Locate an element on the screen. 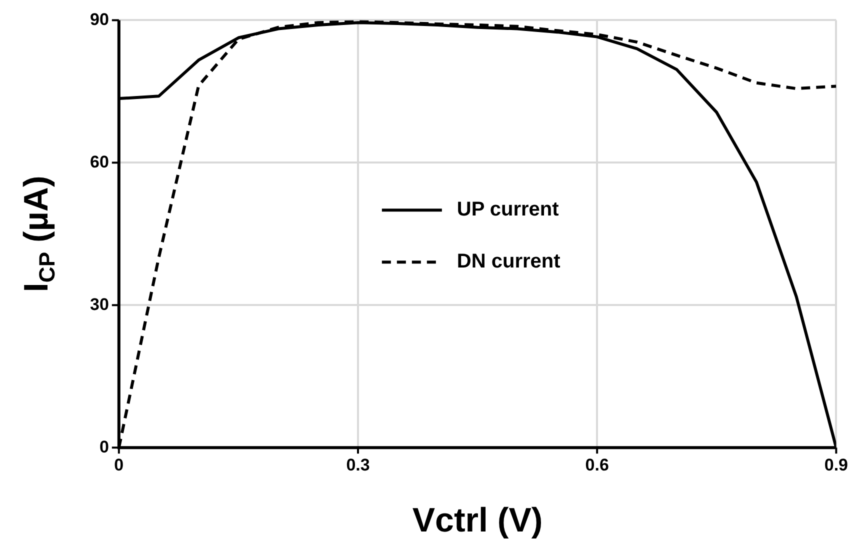 The width and height of the screenshot is (856, 554). y-tick-label: 60 is located at coordinates (99, 162).